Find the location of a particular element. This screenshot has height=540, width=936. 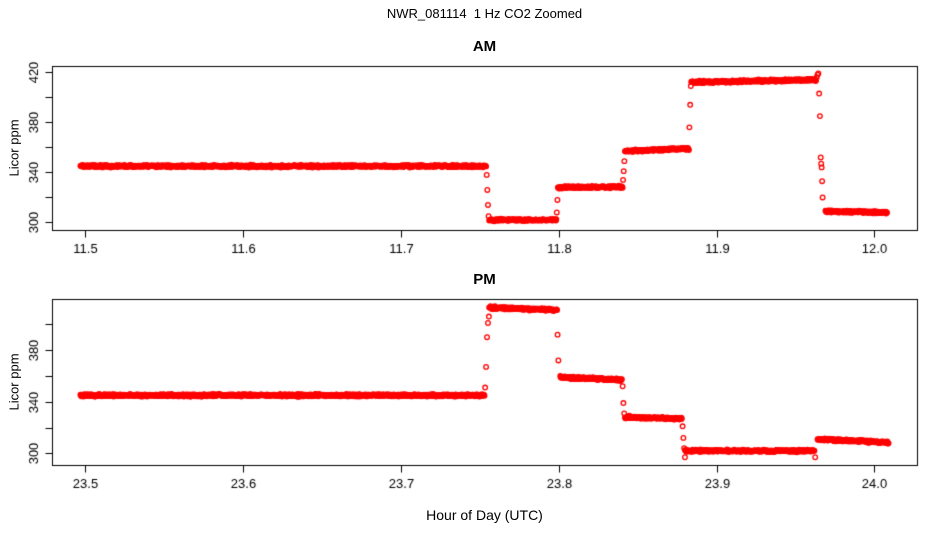

y-axis-label-pm: Licor ppm is located at coordinates (14, 382).